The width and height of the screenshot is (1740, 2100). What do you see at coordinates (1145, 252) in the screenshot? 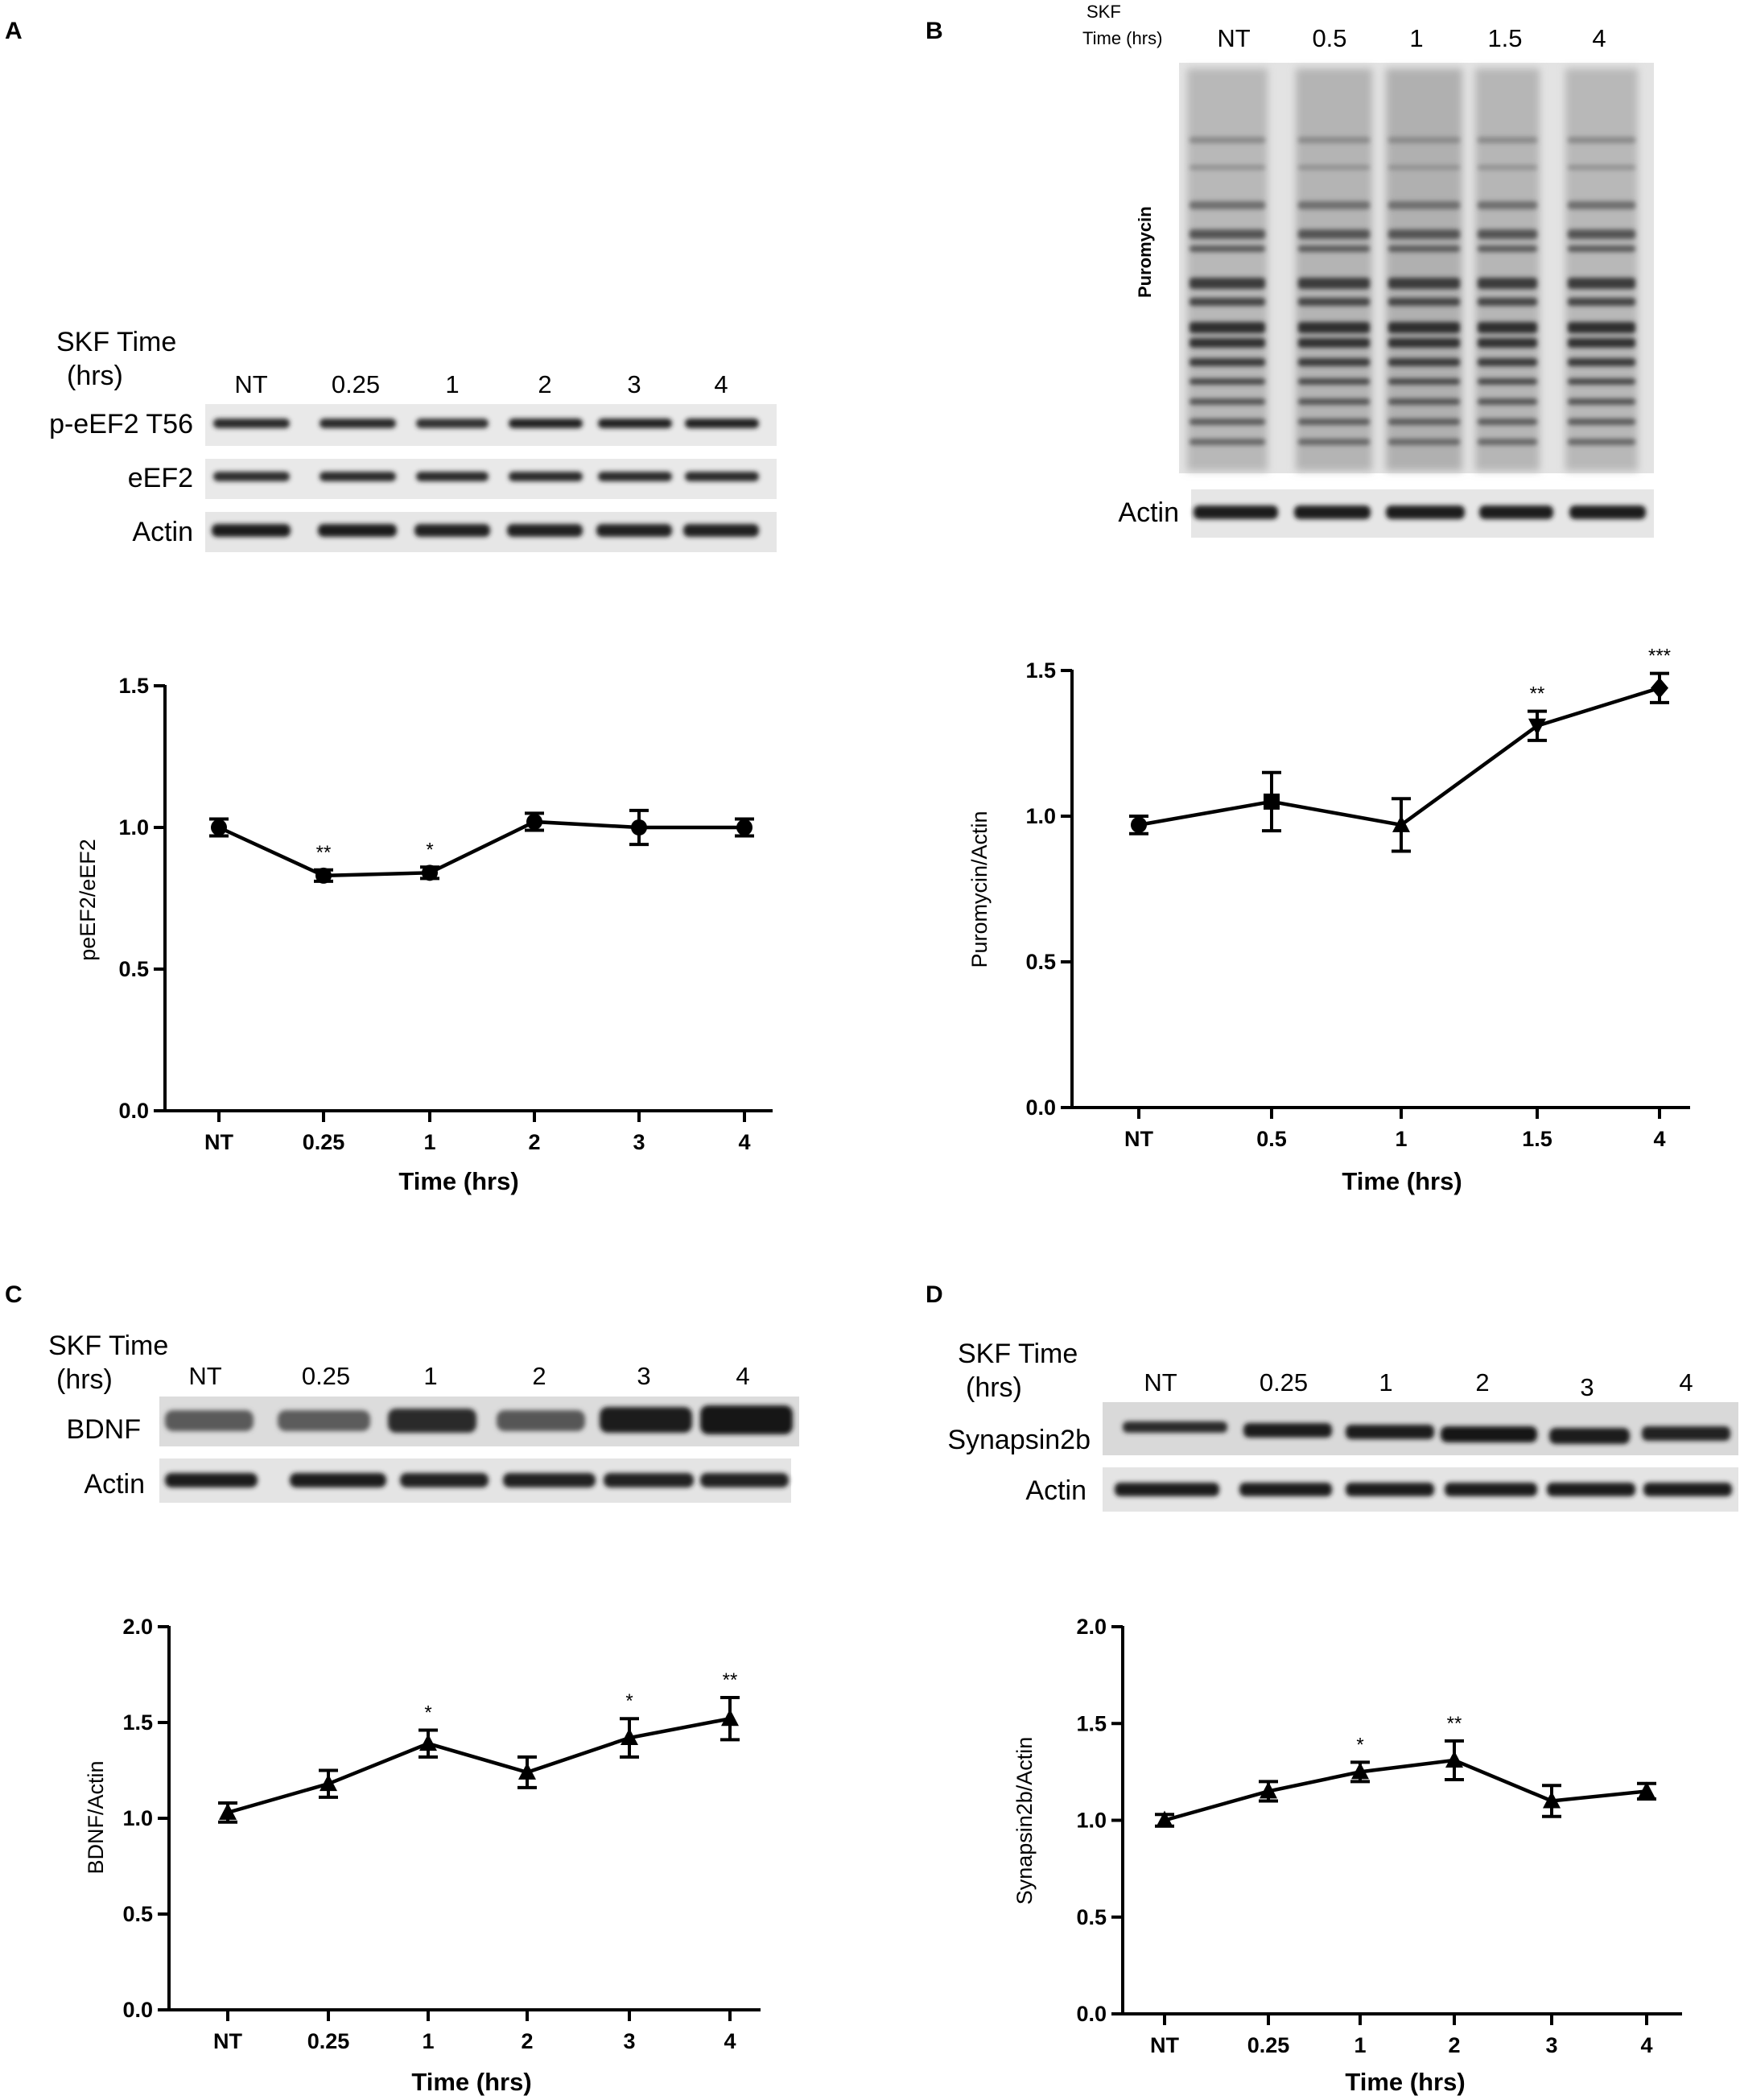
I see `blot-b-puromycin-label: Puromycin` at bounding box center [1145, 252].